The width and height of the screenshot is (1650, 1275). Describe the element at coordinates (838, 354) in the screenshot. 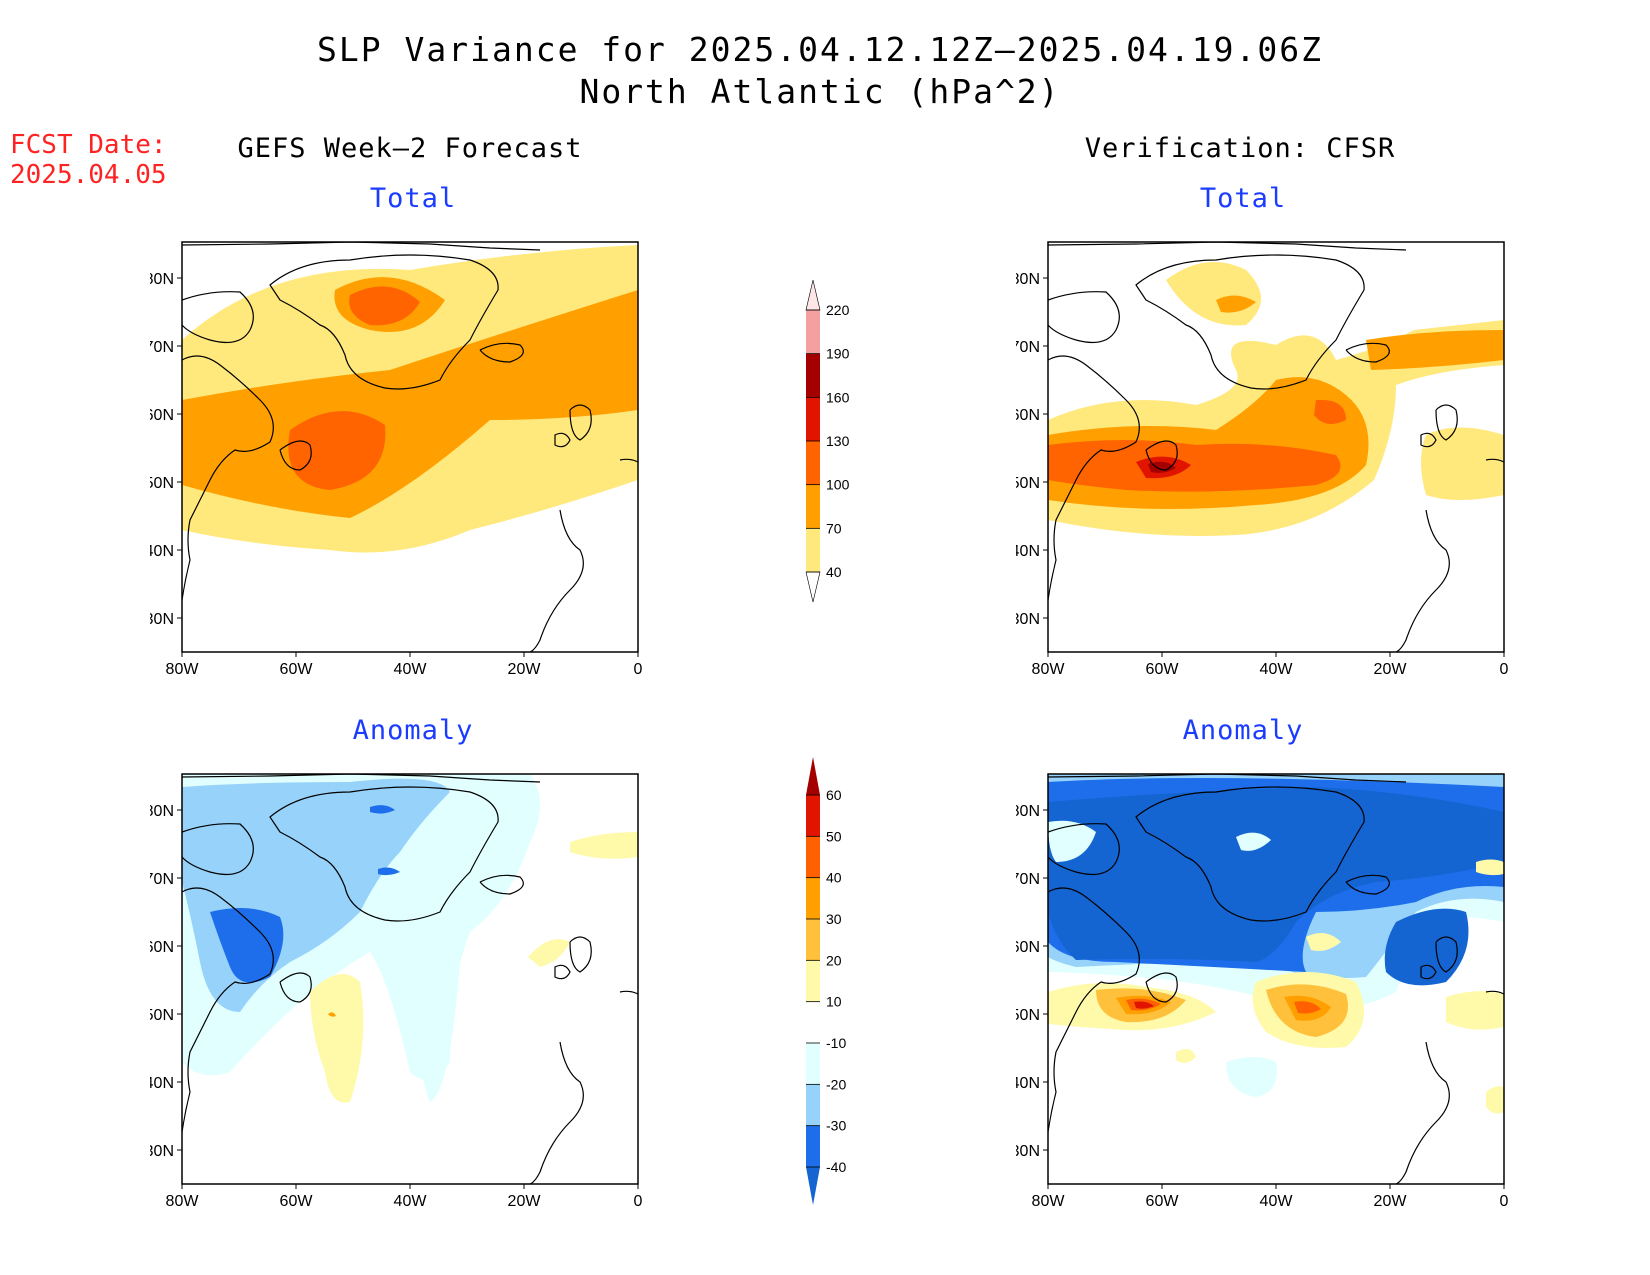

I see `colorbar-label: 190` at that location.